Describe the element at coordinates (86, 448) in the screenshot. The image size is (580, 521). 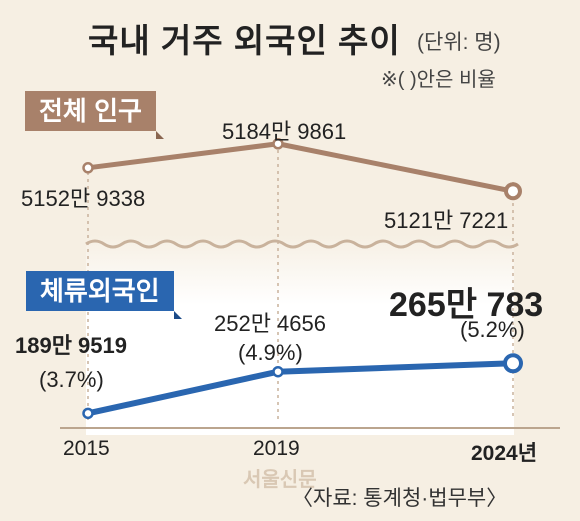
I see `x-tick-2015: 2015` at that location.